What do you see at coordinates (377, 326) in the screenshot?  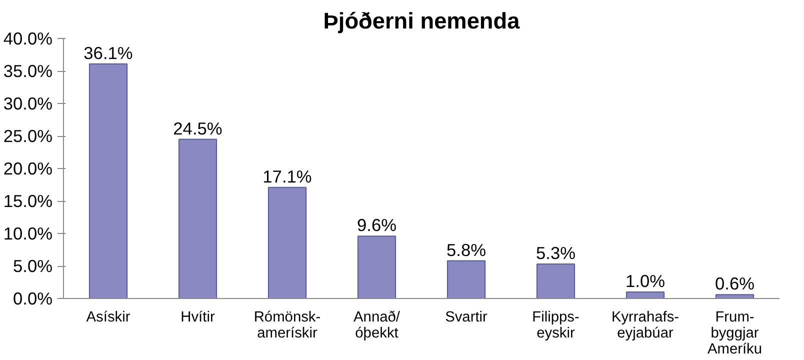 I see `x-tick-label: Annað/ óþekkt` at bounding box center [377, 326].